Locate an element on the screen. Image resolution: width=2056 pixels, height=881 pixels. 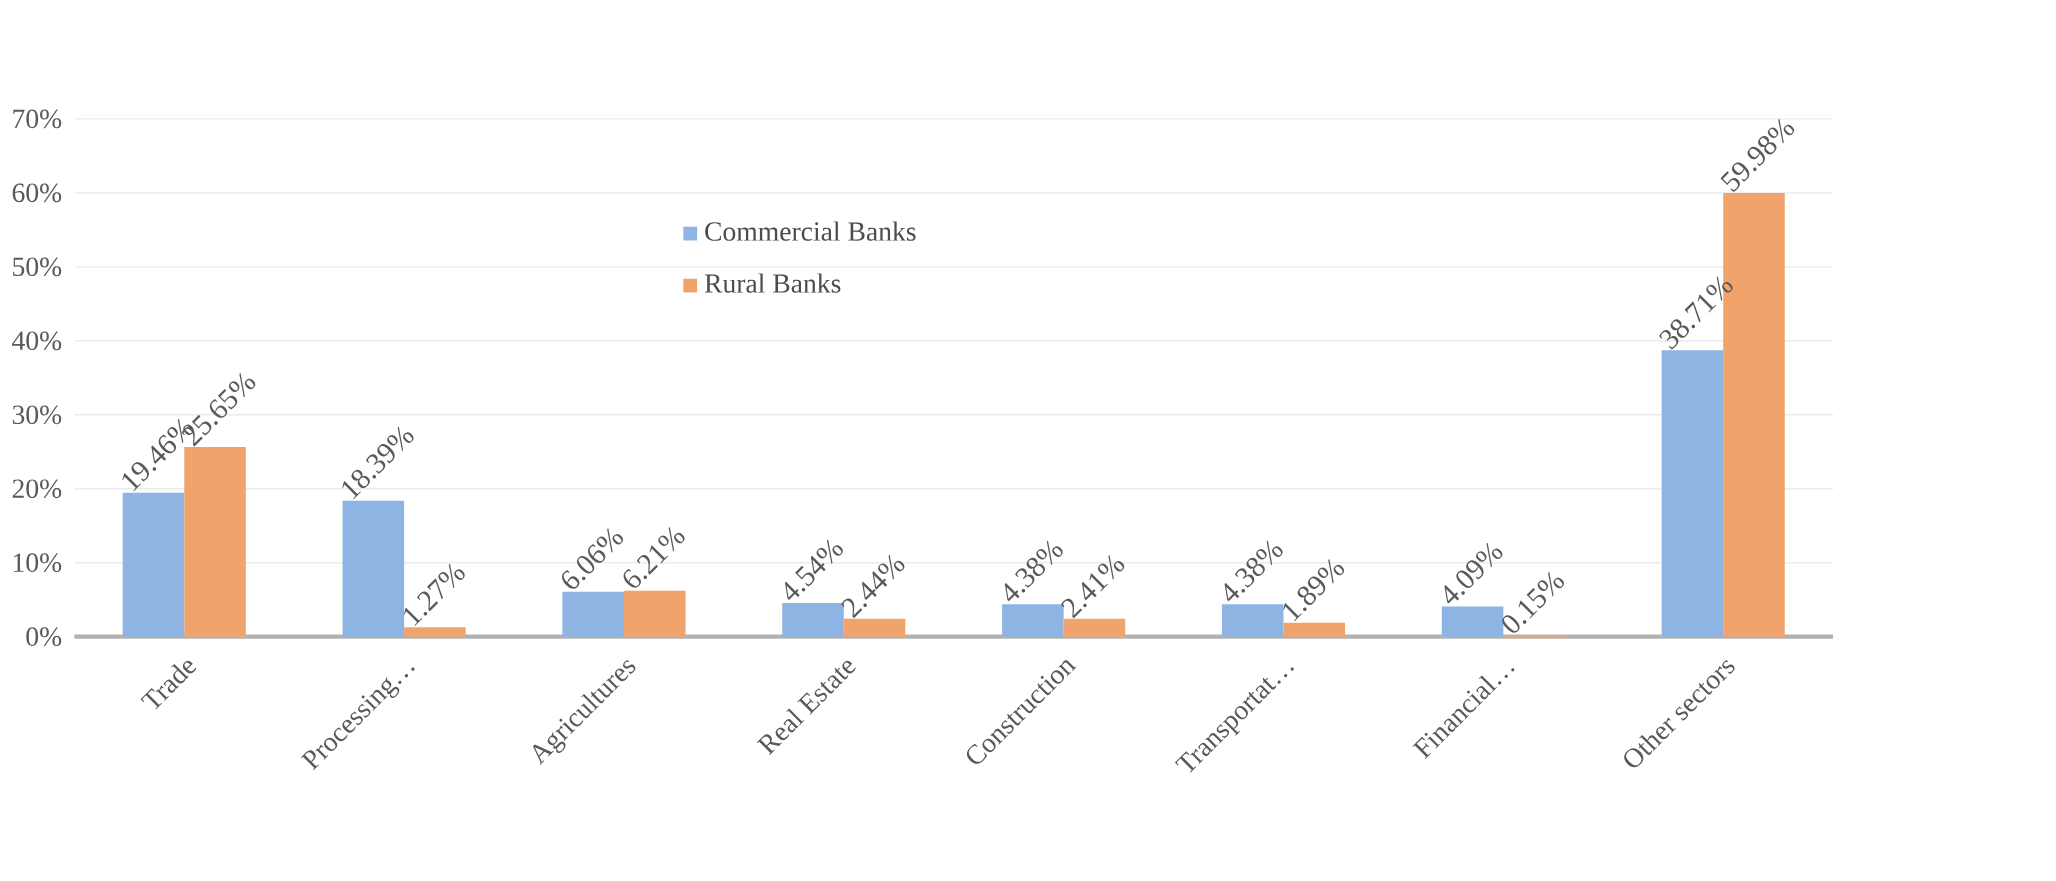
y-tick-label: 10% is located at coordinates (37, 562).